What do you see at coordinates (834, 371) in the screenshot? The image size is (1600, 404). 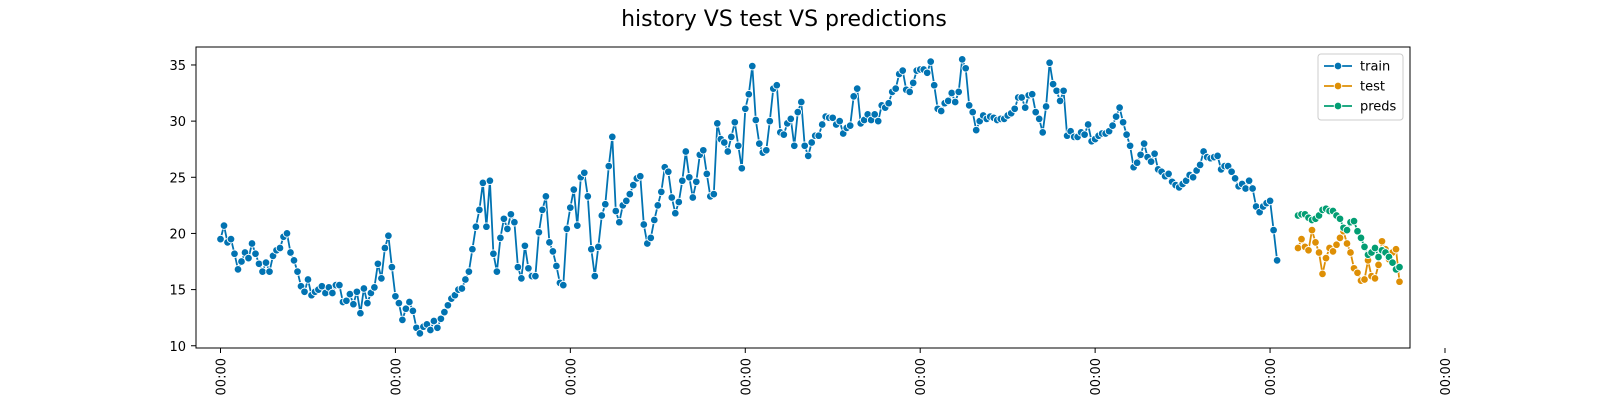 I see `x-axis: 00:00 00:00 00:00 00:00 00:00 00:00 00:00 00:00` at bounding box center [834, 371].